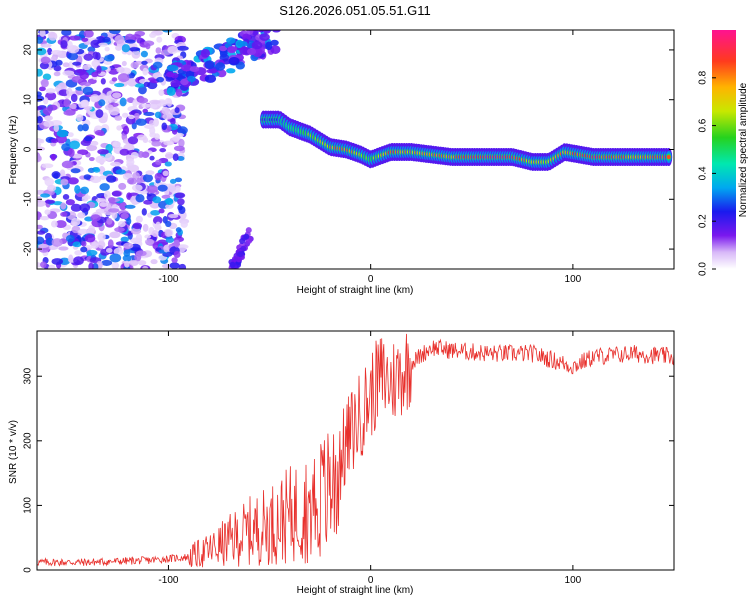  Describe the element at coordinates (28, 50) in the screenshot. I see `heatmap-y-tick-label: 20` at that location.